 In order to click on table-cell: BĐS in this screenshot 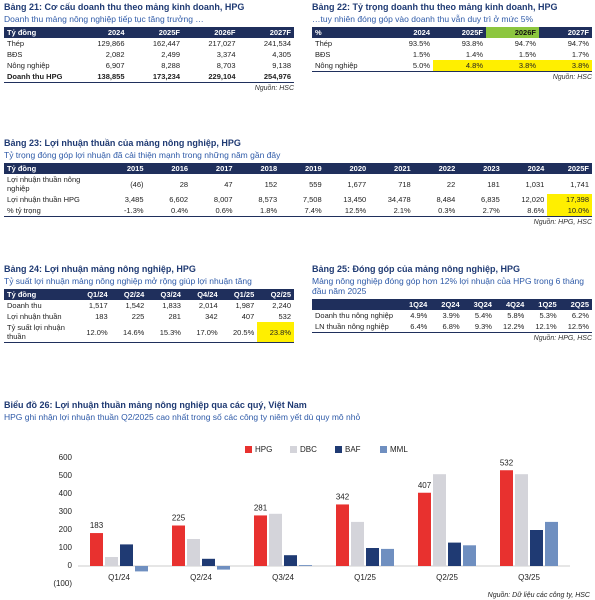, I will do `click(323, 54)`.